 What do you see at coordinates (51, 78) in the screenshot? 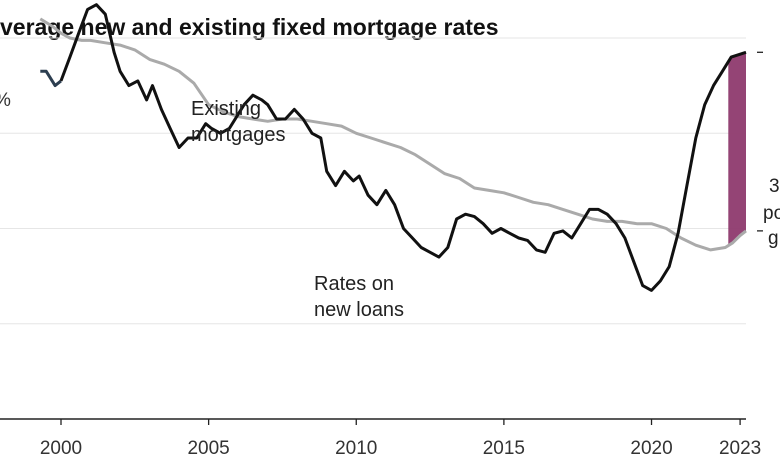
I see `new-loans-line-early` at bounding box center [51, 78].